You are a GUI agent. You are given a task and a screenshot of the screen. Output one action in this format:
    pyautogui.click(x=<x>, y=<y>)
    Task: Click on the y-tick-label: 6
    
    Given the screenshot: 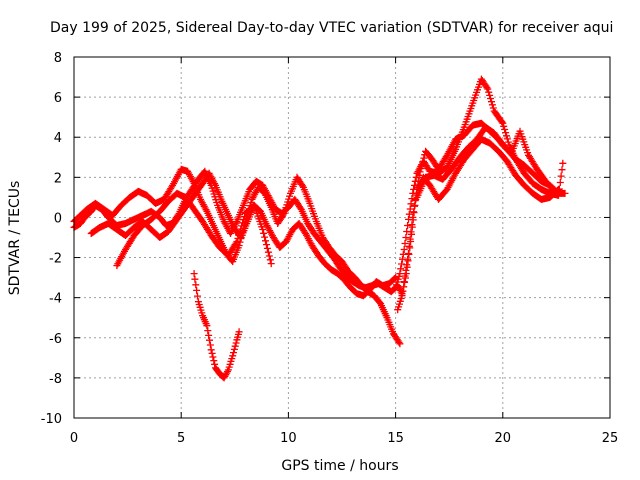 What is the action you would take?
    pyautogui.click(x=58, y=98)
    